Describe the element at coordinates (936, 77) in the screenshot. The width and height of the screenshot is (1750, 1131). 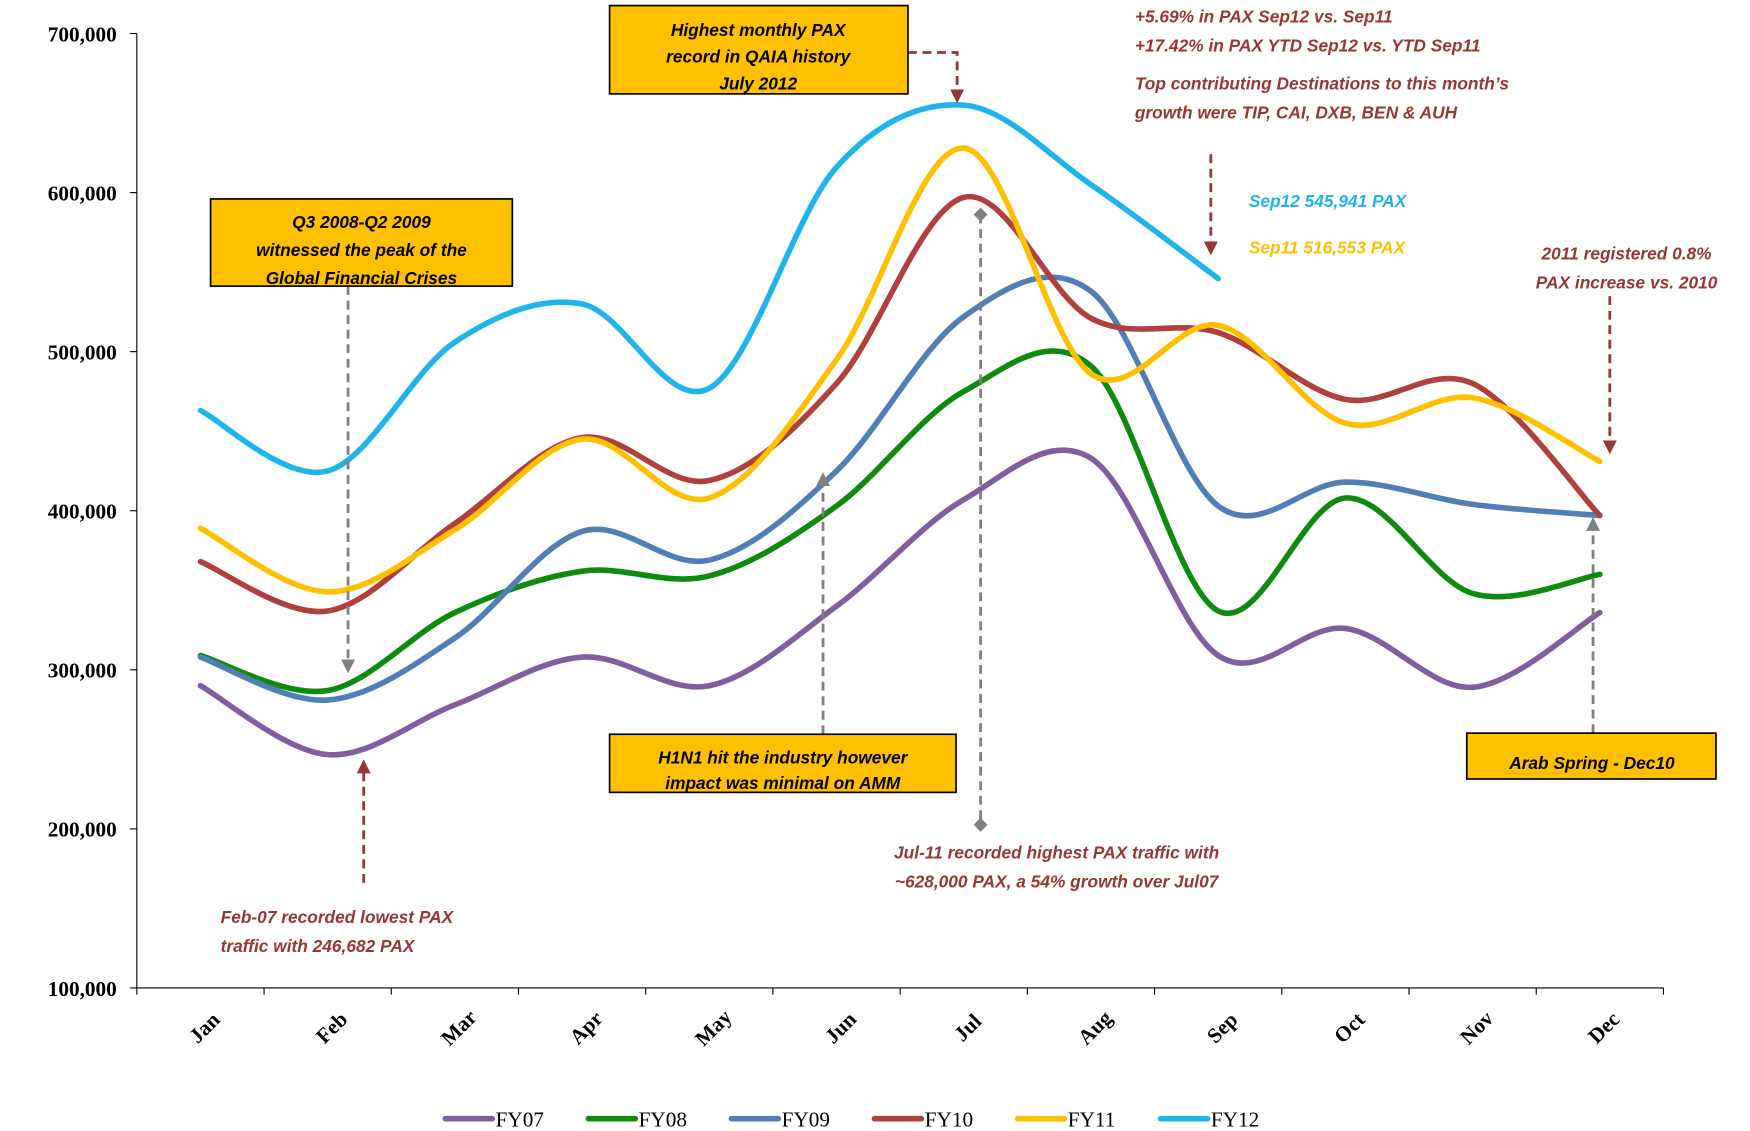
I see `arrow` at that location.